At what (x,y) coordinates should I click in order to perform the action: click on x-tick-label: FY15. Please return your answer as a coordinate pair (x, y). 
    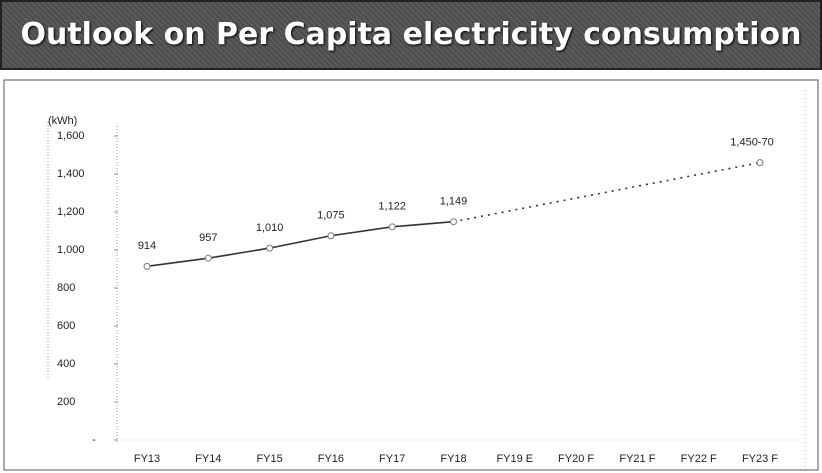
    Looking at the image, I should click on (269, 459).